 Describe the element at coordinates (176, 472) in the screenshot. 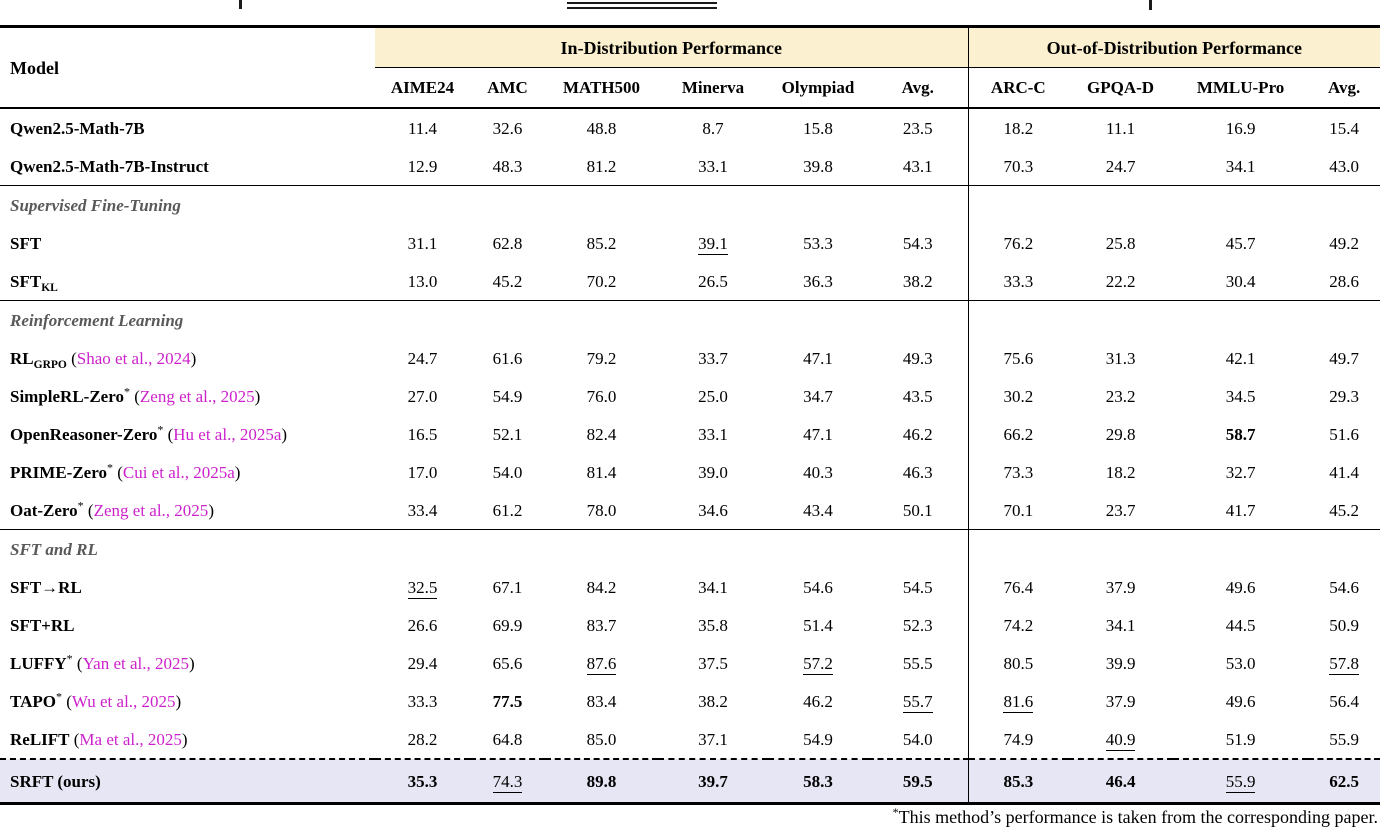

I see `citation: (Cui et al., 2025a)` at that location.